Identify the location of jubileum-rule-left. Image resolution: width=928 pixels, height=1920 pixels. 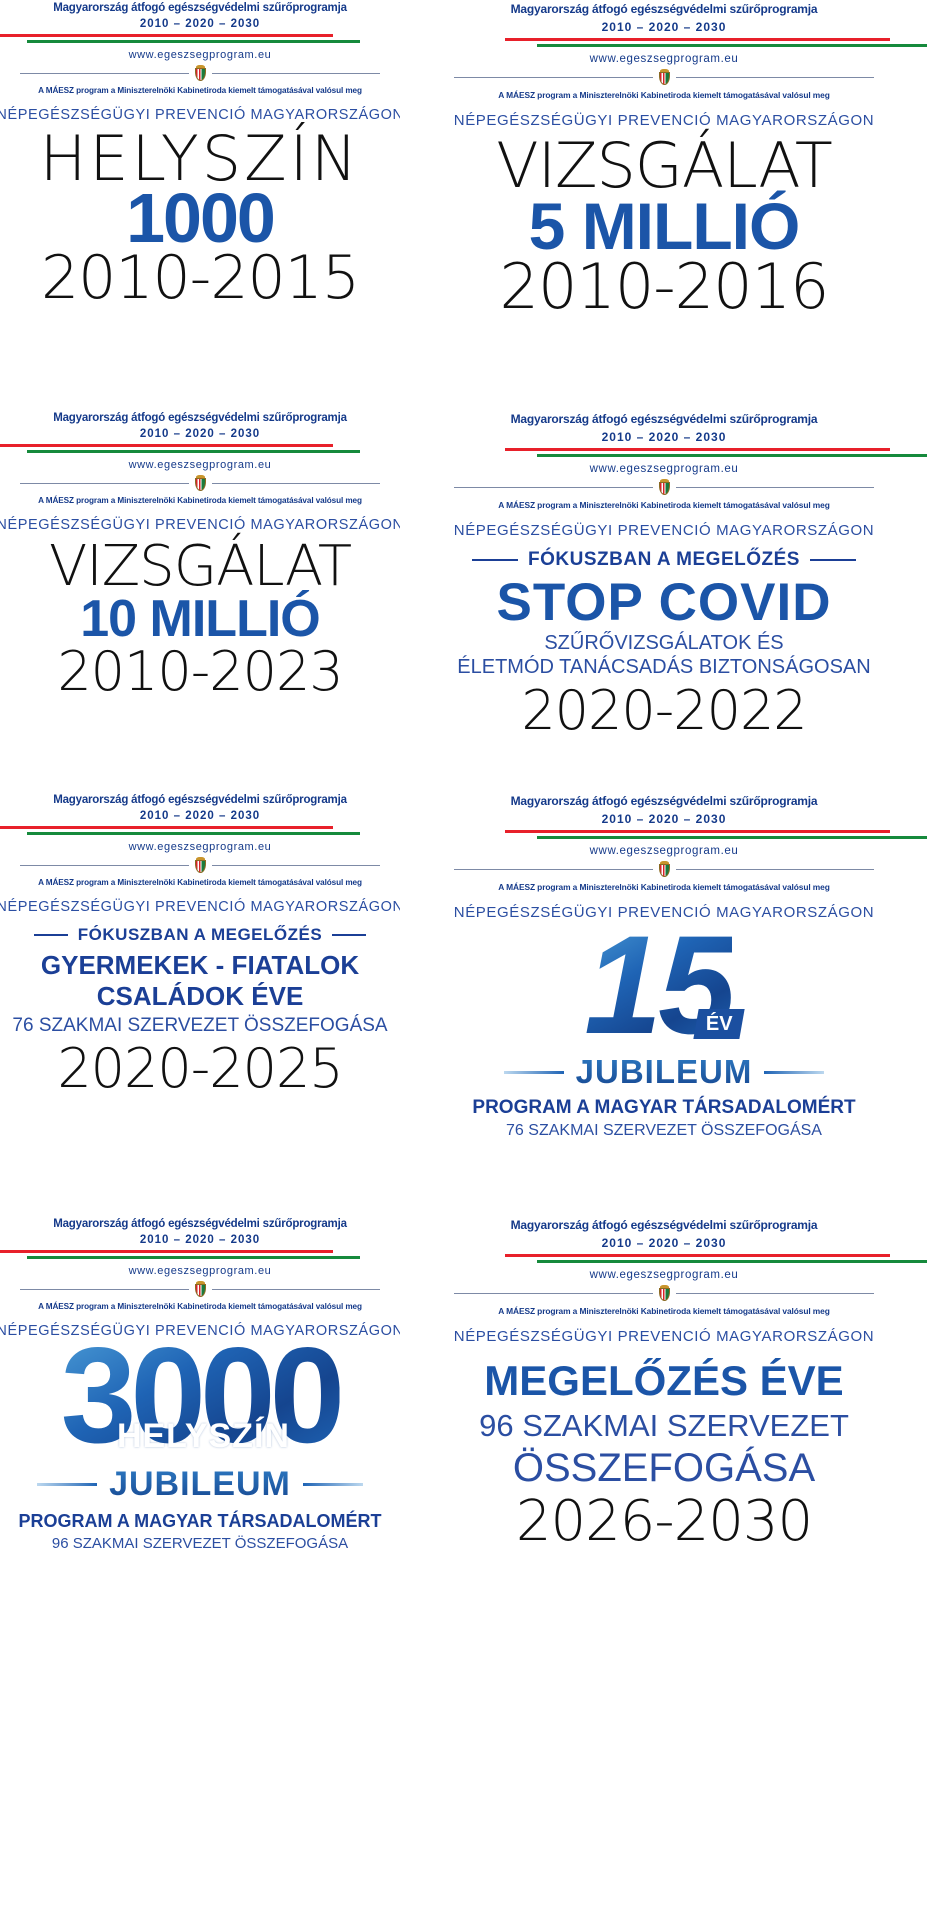
(533, 1072).